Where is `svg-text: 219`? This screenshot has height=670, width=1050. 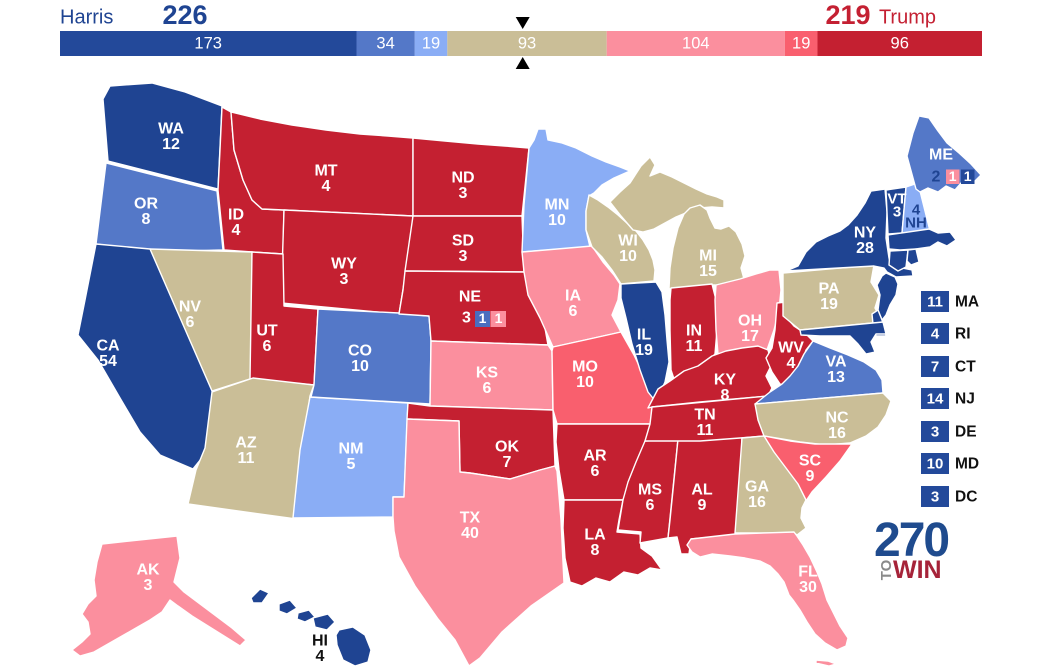 svg-text: 219 is located at coordinates (847, 15).